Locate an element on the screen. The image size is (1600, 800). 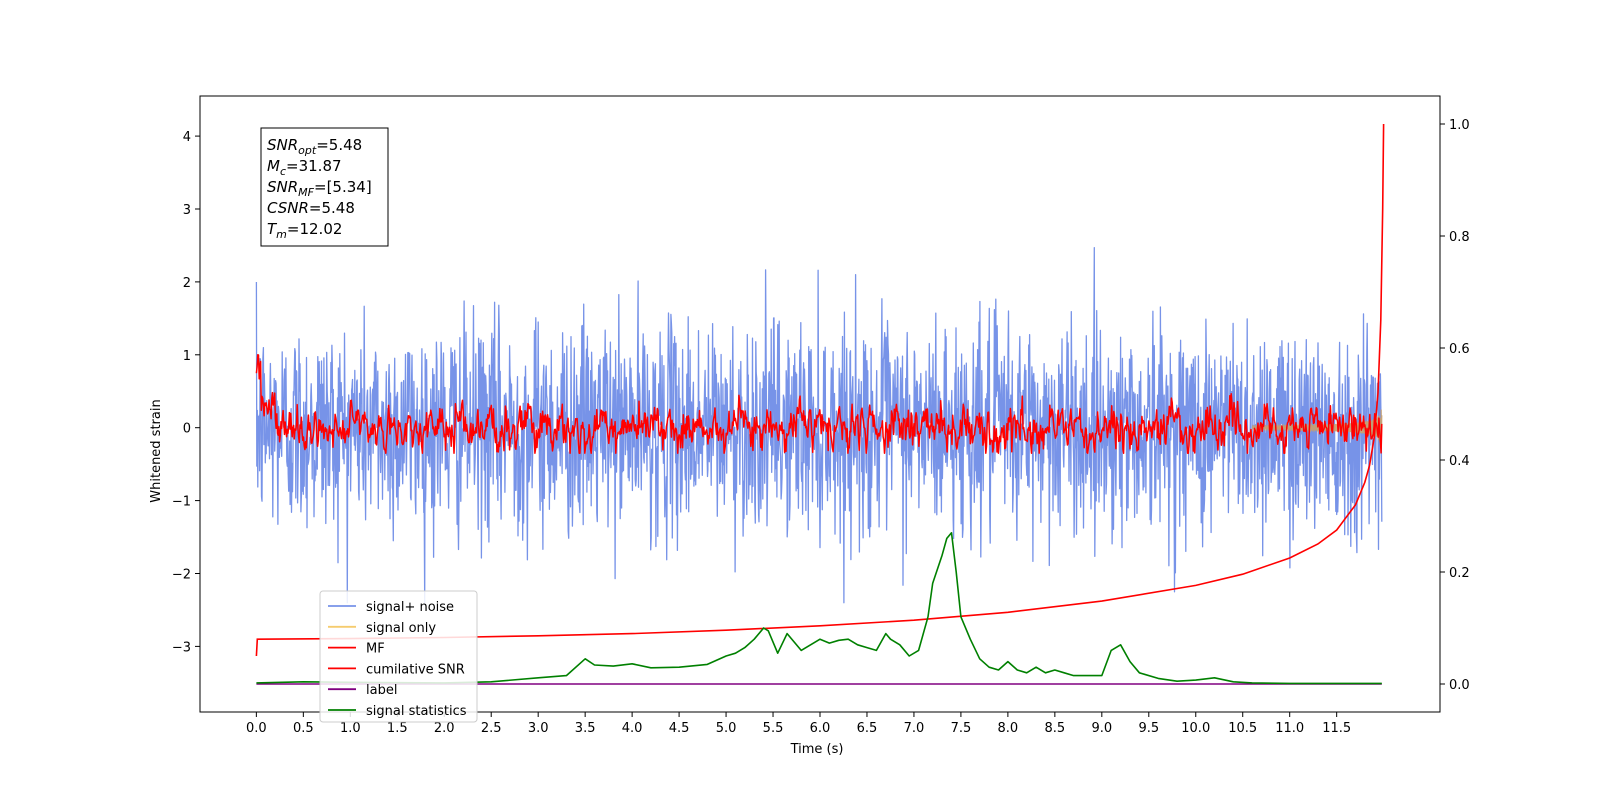
y2-tick-label: 0.6 is located at coordinates (1459, 349).